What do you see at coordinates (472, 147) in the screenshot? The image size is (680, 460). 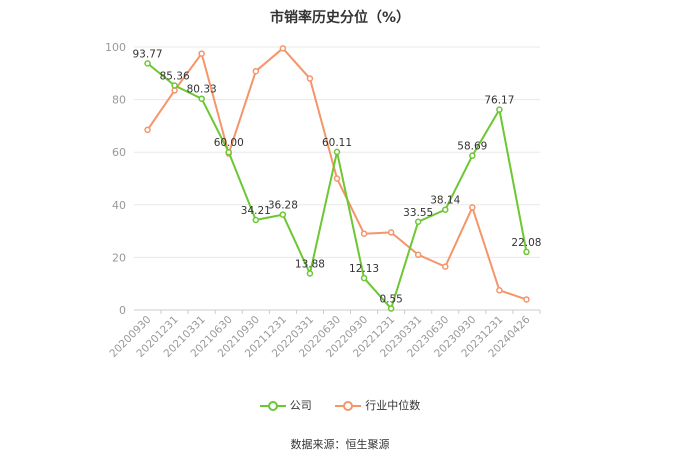 I see `data-label: 58.69` at bounding box center [472, 147].